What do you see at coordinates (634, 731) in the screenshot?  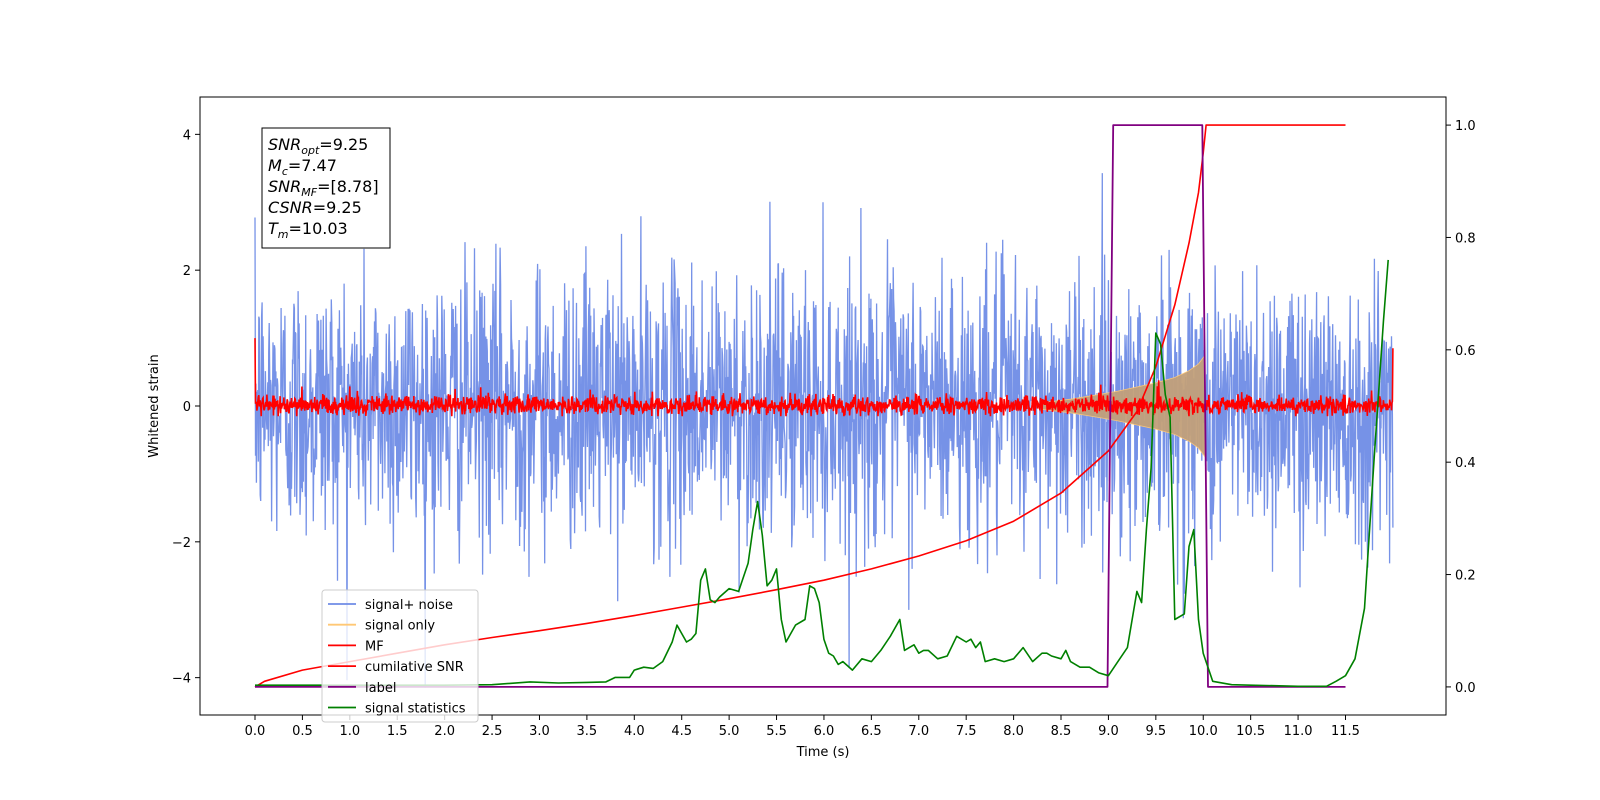 I see `x-tick-label: 4.0` at bounding box center [634, 731].